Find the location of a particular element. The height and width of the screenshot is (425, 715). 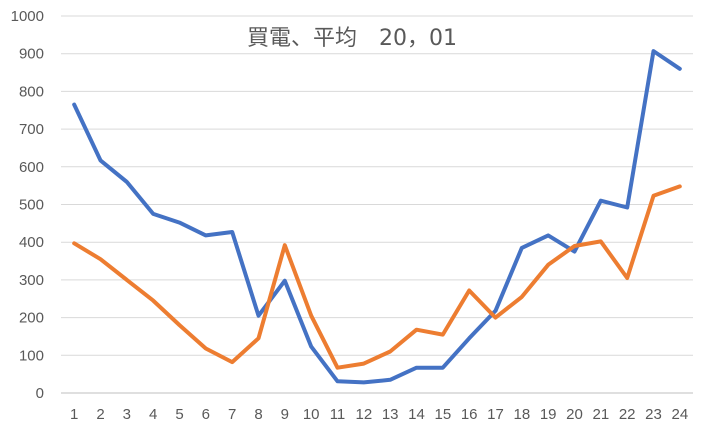

x-tick-label: 12 is located at coordinates (363, 414).